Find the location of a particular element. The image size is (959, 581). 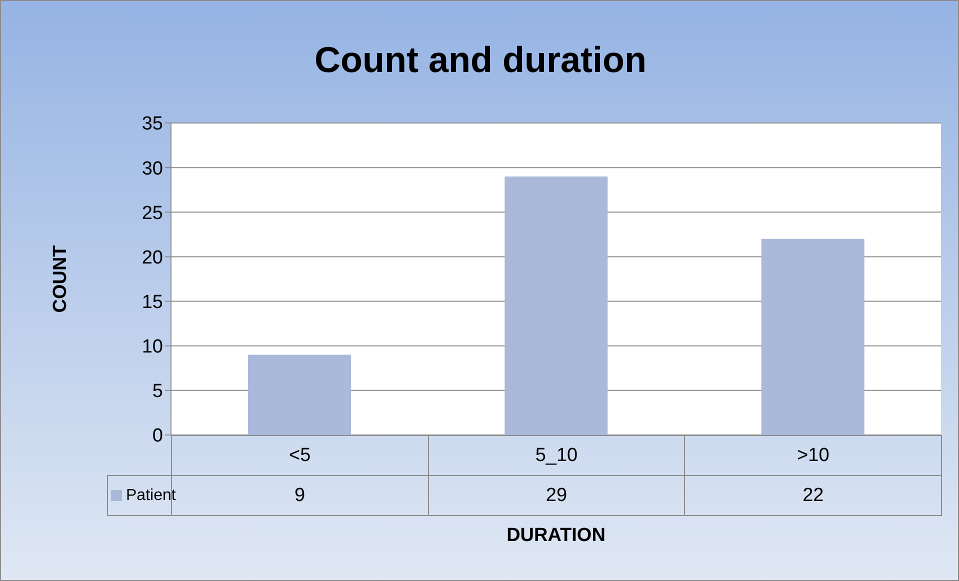

chart-title: Count and duration is located at coordinates (481, 60).